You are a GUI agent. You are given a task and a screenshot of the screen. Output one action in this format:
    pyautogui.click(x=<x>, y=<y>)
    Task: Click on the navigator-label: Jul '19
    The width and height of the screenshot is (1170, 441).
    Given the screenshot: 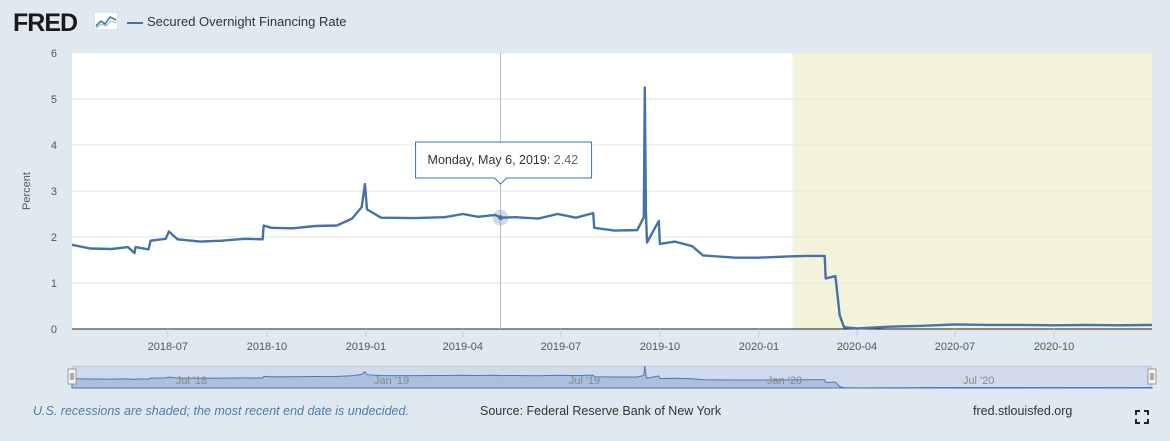 What is the action you would take?
    pyautogui.click(x=584, y=381)
    